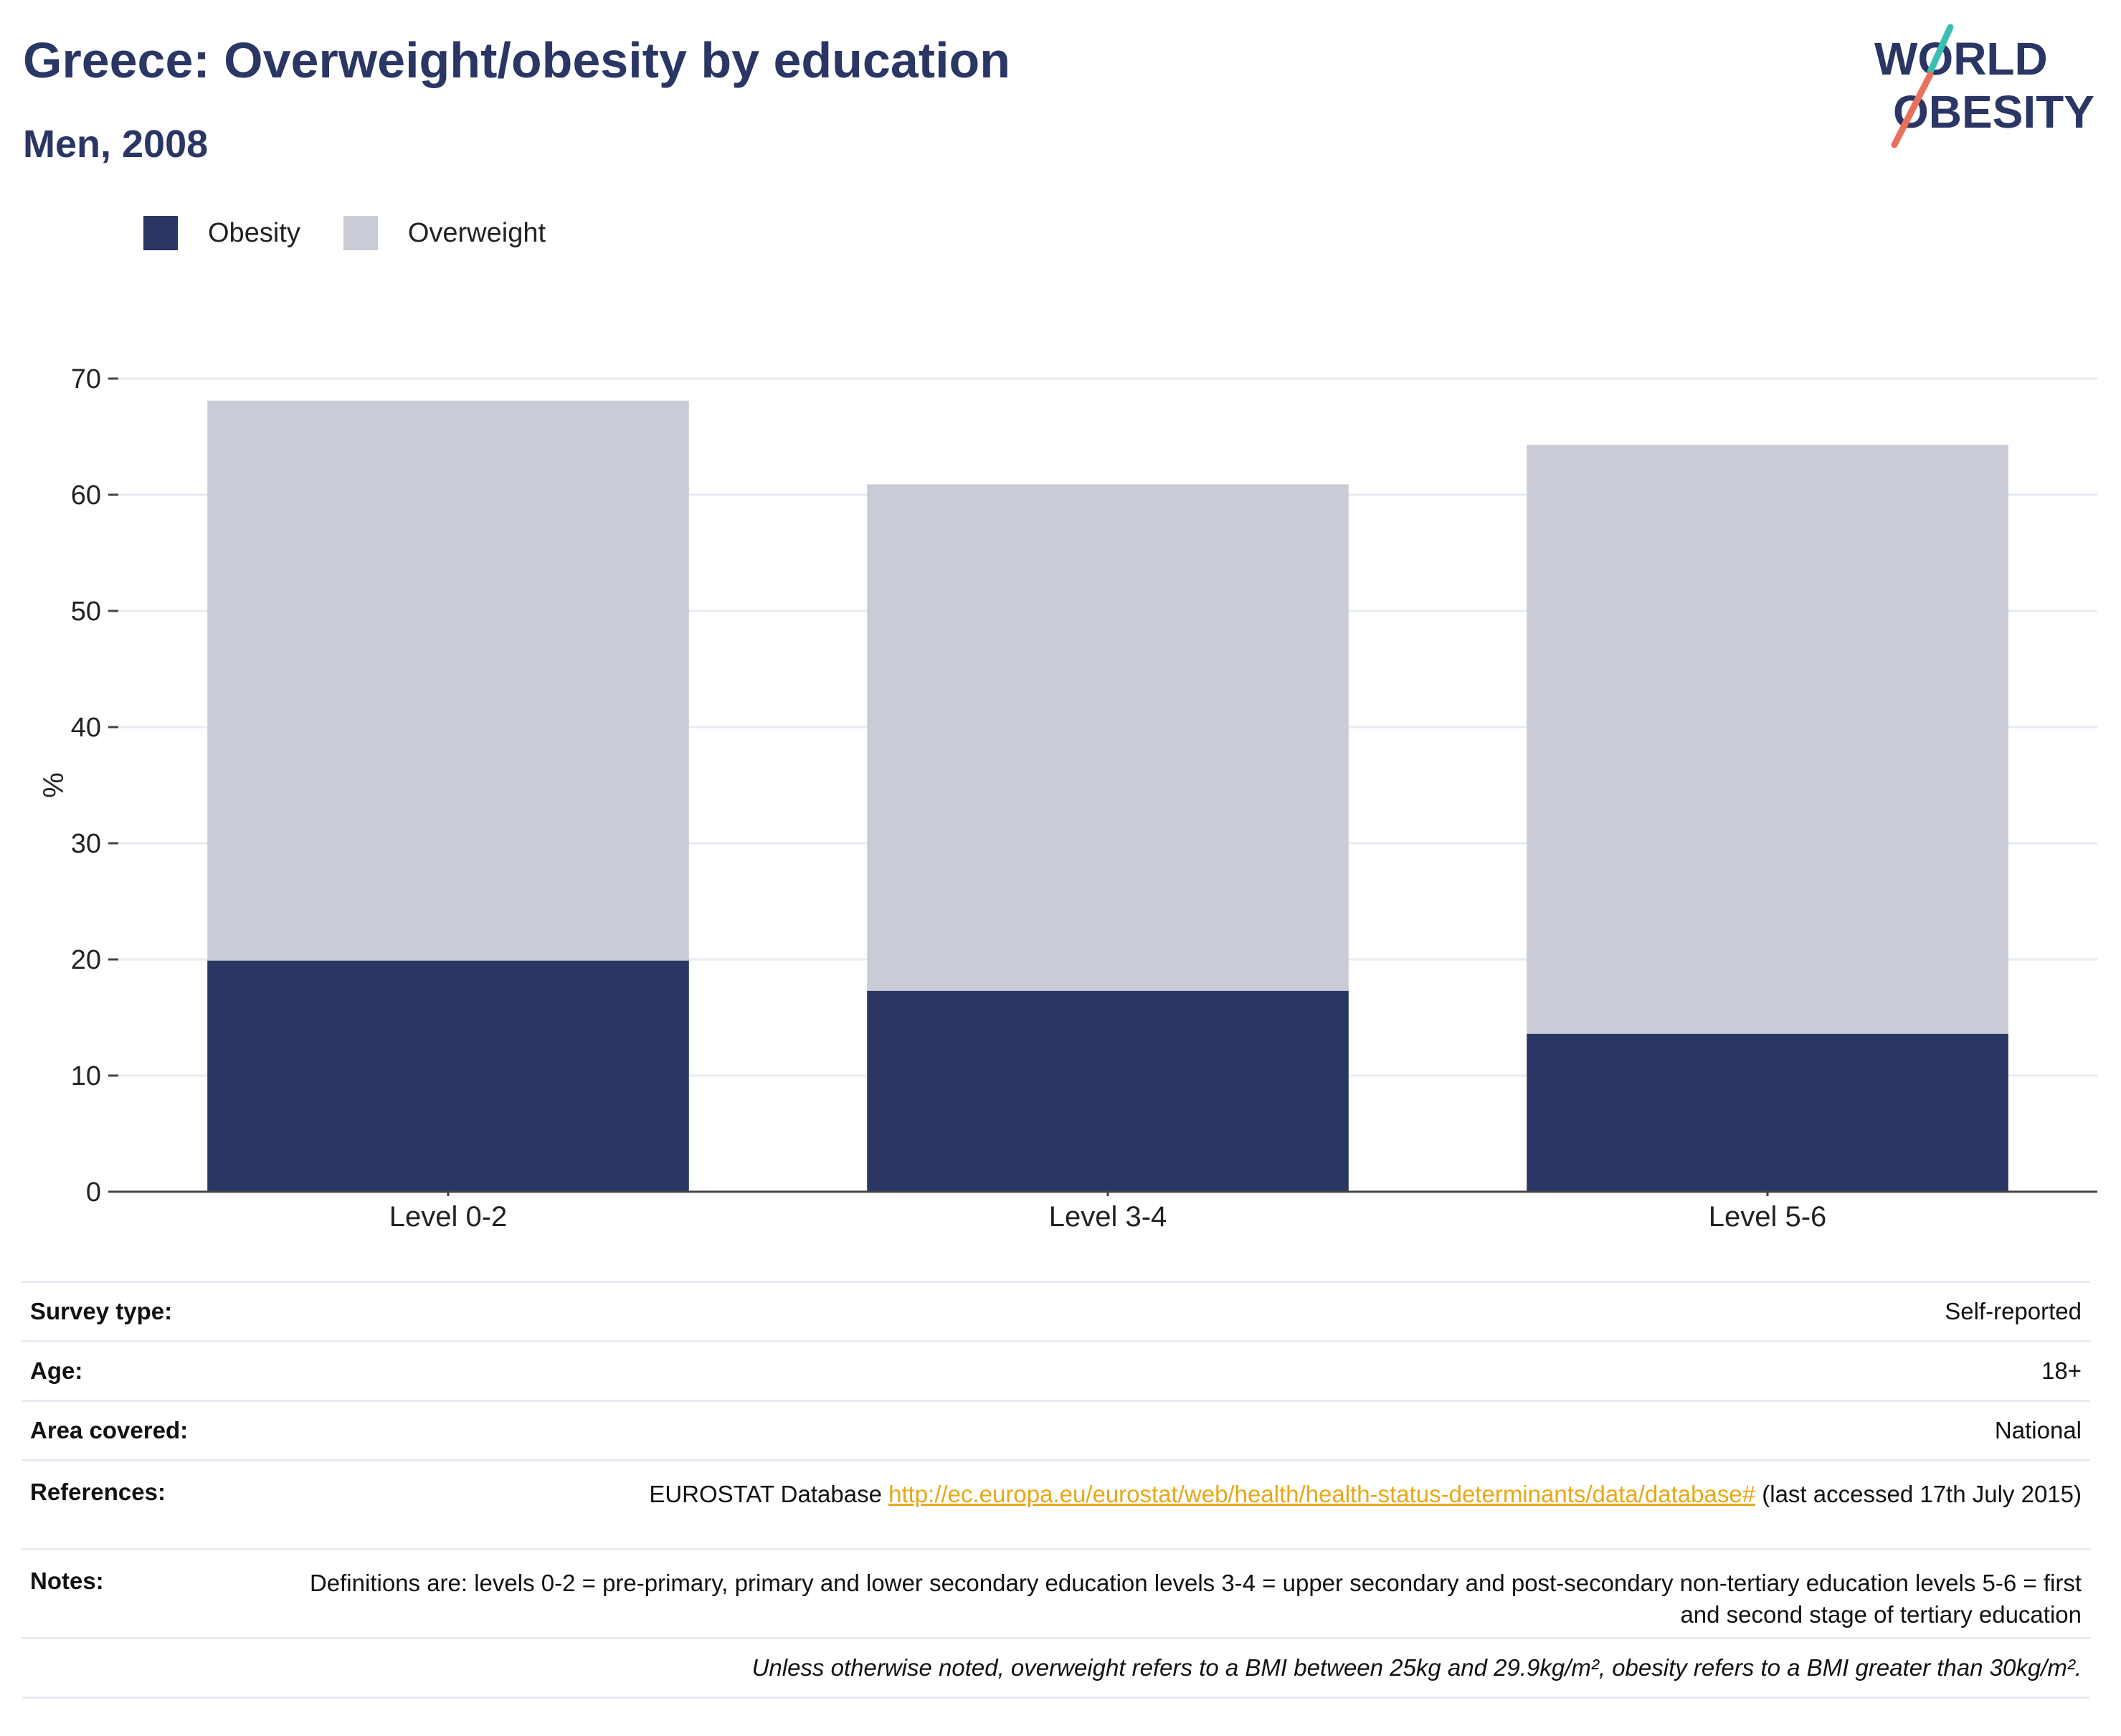 The image size is (2121, 1736). What do you see at coordinates (67, 1580) in the screenshot?
I see `meta-label-notes: Notes:` at bounding box center [67, 1580].